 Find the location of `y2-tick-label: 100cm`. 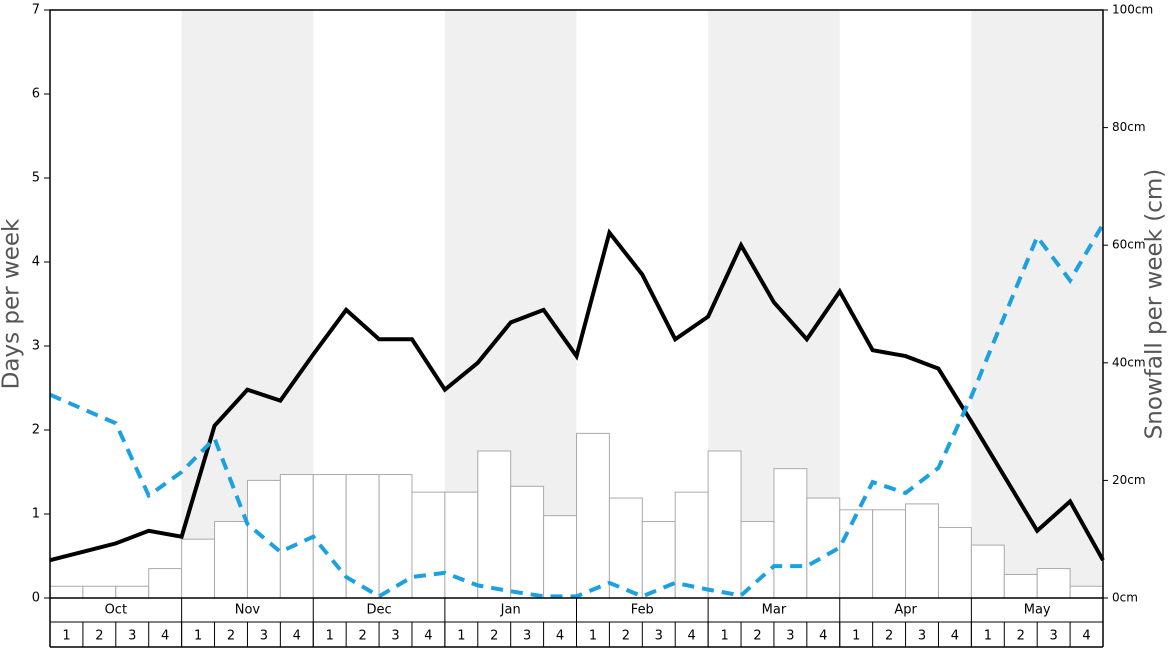

y2-tick-label: 100cm is located at coordinates (1132, 10).